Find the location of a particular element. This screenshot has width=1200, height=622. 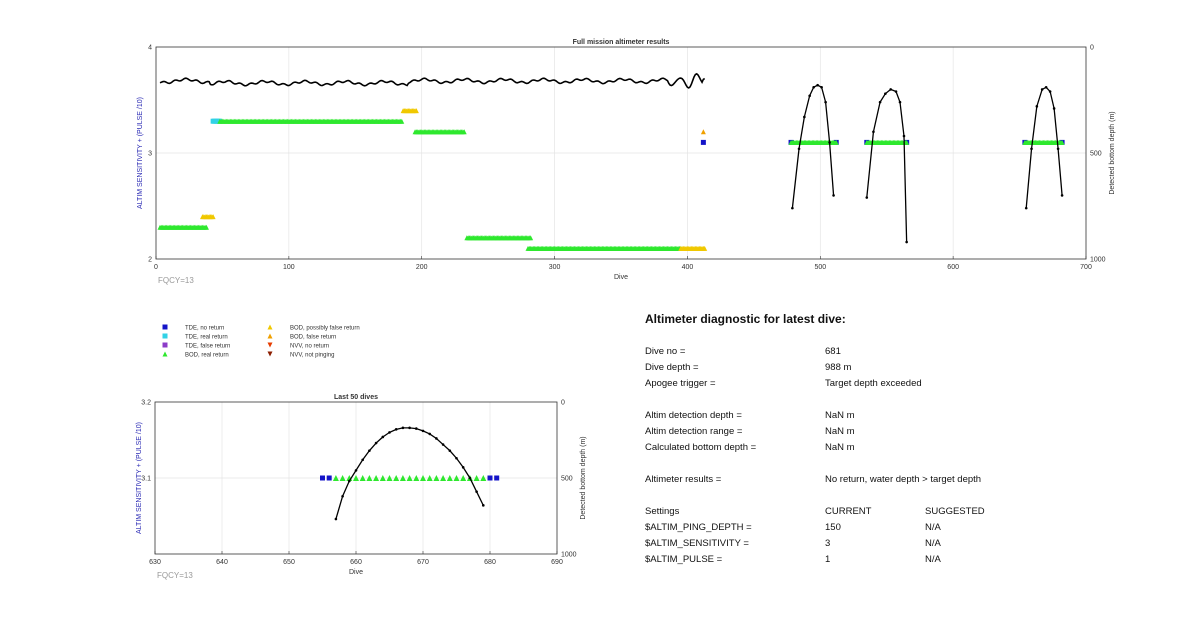

bottom-depth-arch is located at coordinates (409, 473).